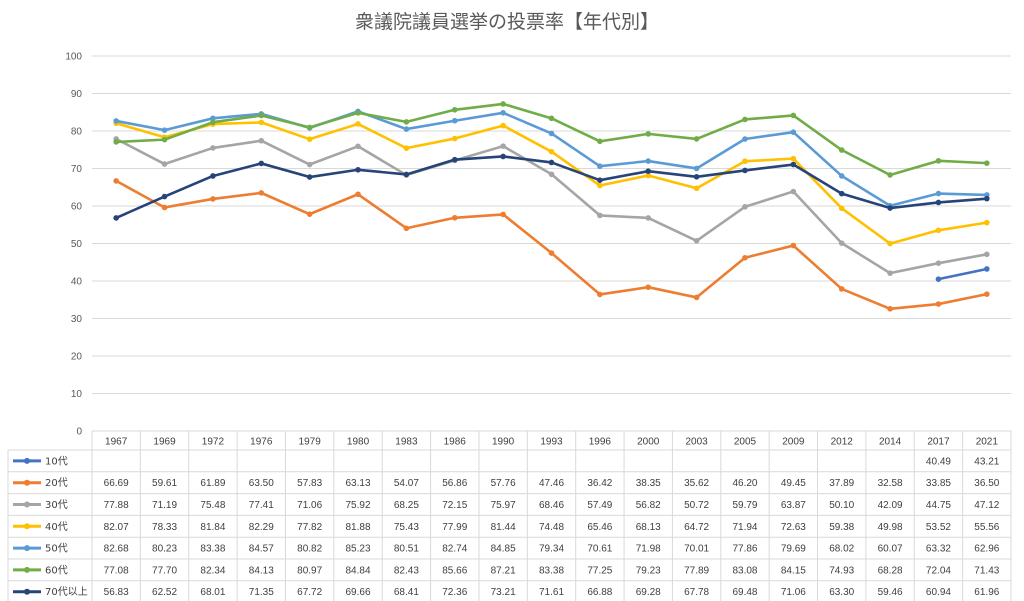  What do you see at coordinates (986, 505) in the screenshot?
I see `table-cell-value: 47.12` at bounding box center [986, 505].